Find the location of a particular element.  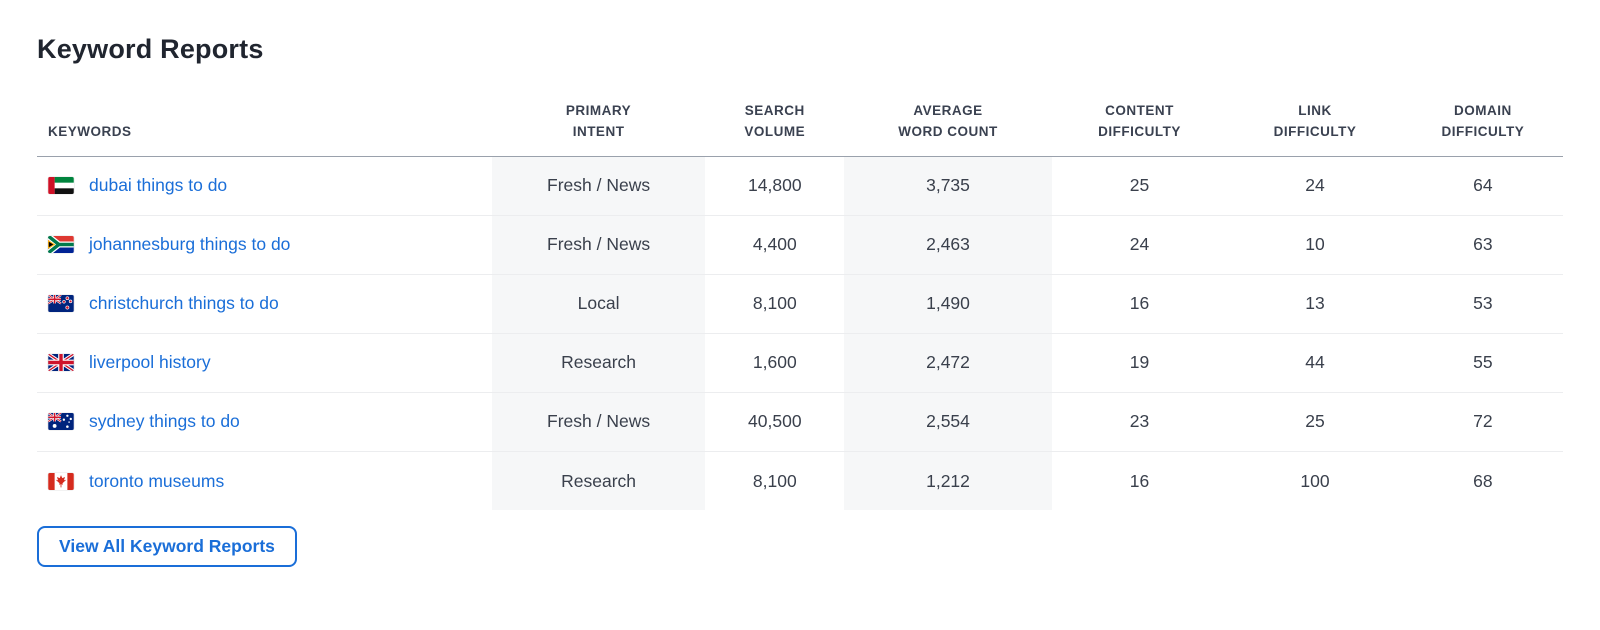

keyword-link: sydney things to do is located at coordinates (164, 421).